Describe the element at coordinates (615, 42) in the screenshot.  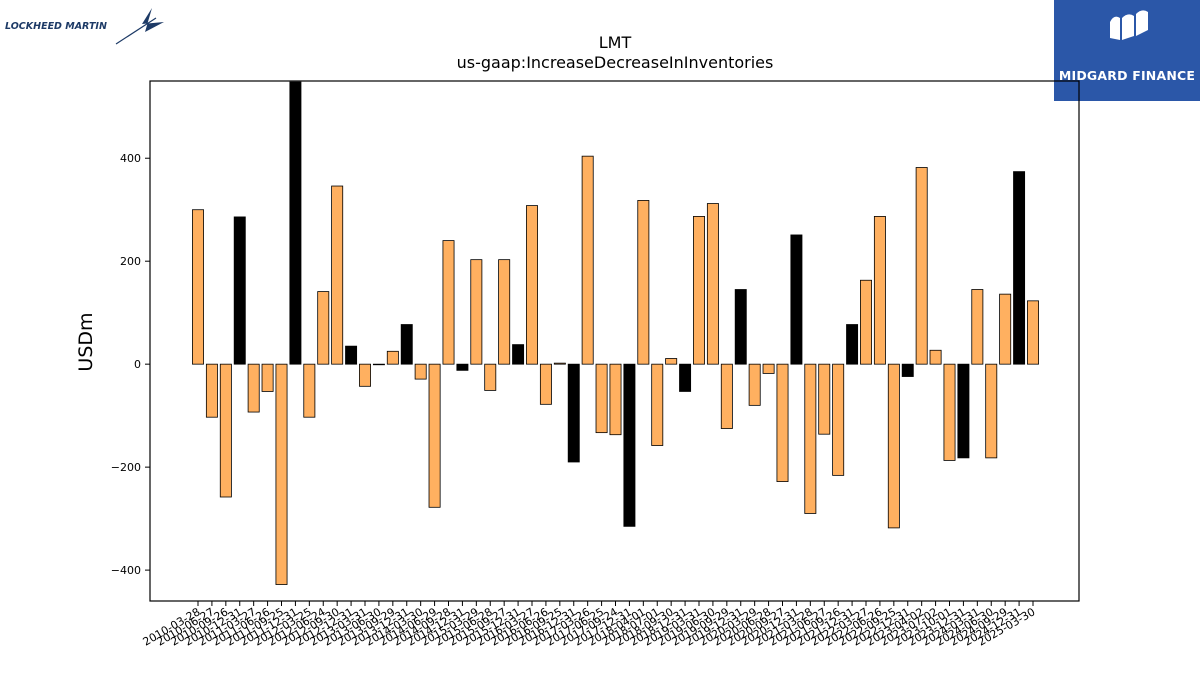
I see `chart-title: LMT` at that location.